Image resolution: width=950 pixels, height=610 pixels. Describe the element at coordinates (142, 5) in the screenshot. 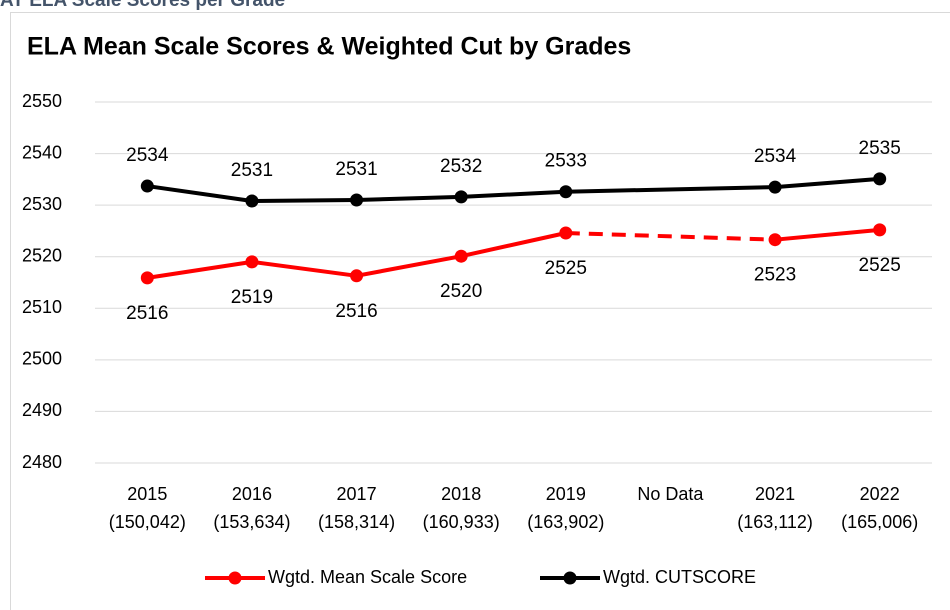

I see `section-heading: AT ELA Scale Scores per Grade` at that location.